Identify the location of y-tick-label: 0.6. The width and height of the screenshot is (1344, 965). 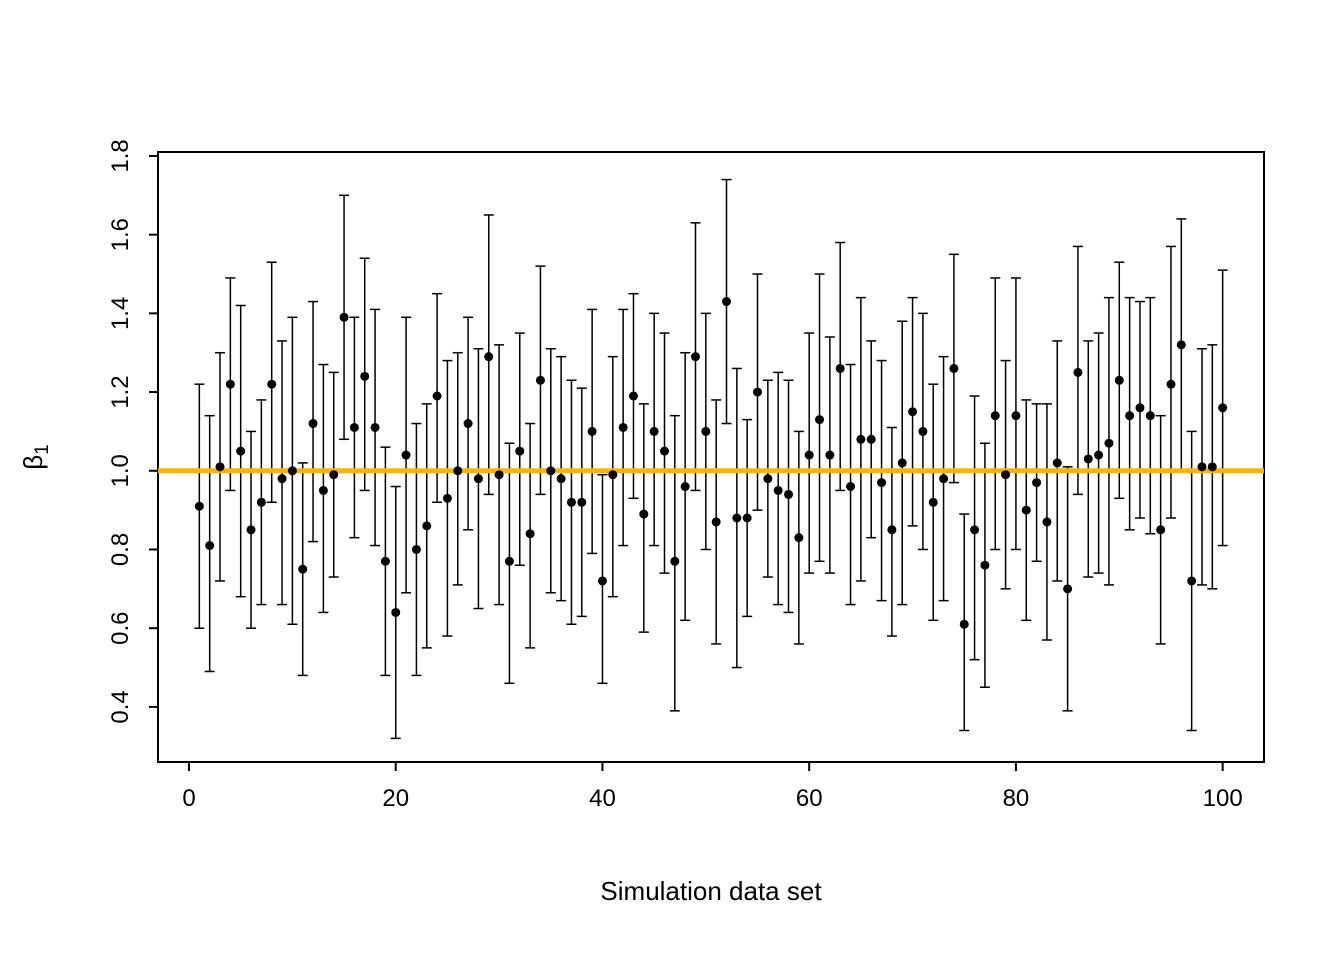
(120, 628).